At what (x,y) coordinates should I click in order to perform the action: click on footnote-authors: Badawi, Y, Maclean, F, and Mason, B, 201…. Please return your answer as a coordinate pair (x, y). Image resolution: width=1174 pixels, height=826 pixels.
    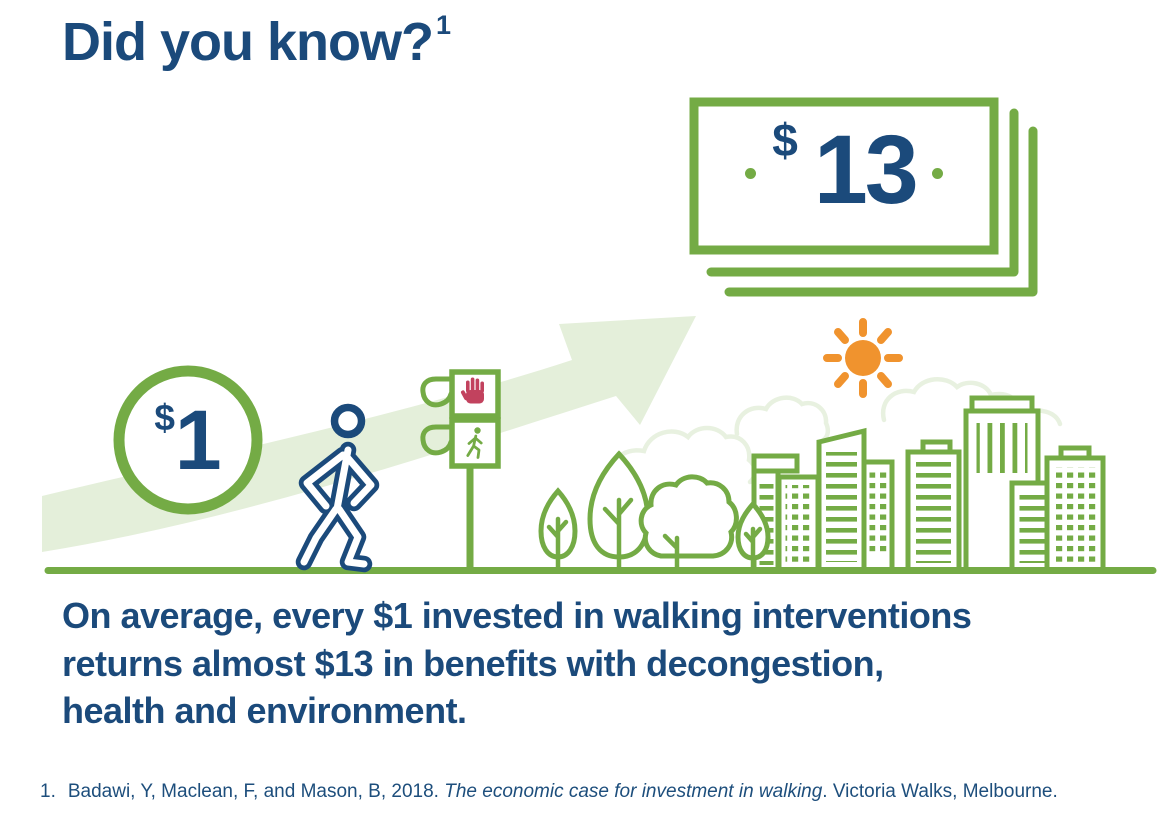
    Looking at the image, I should click on (256, 791).